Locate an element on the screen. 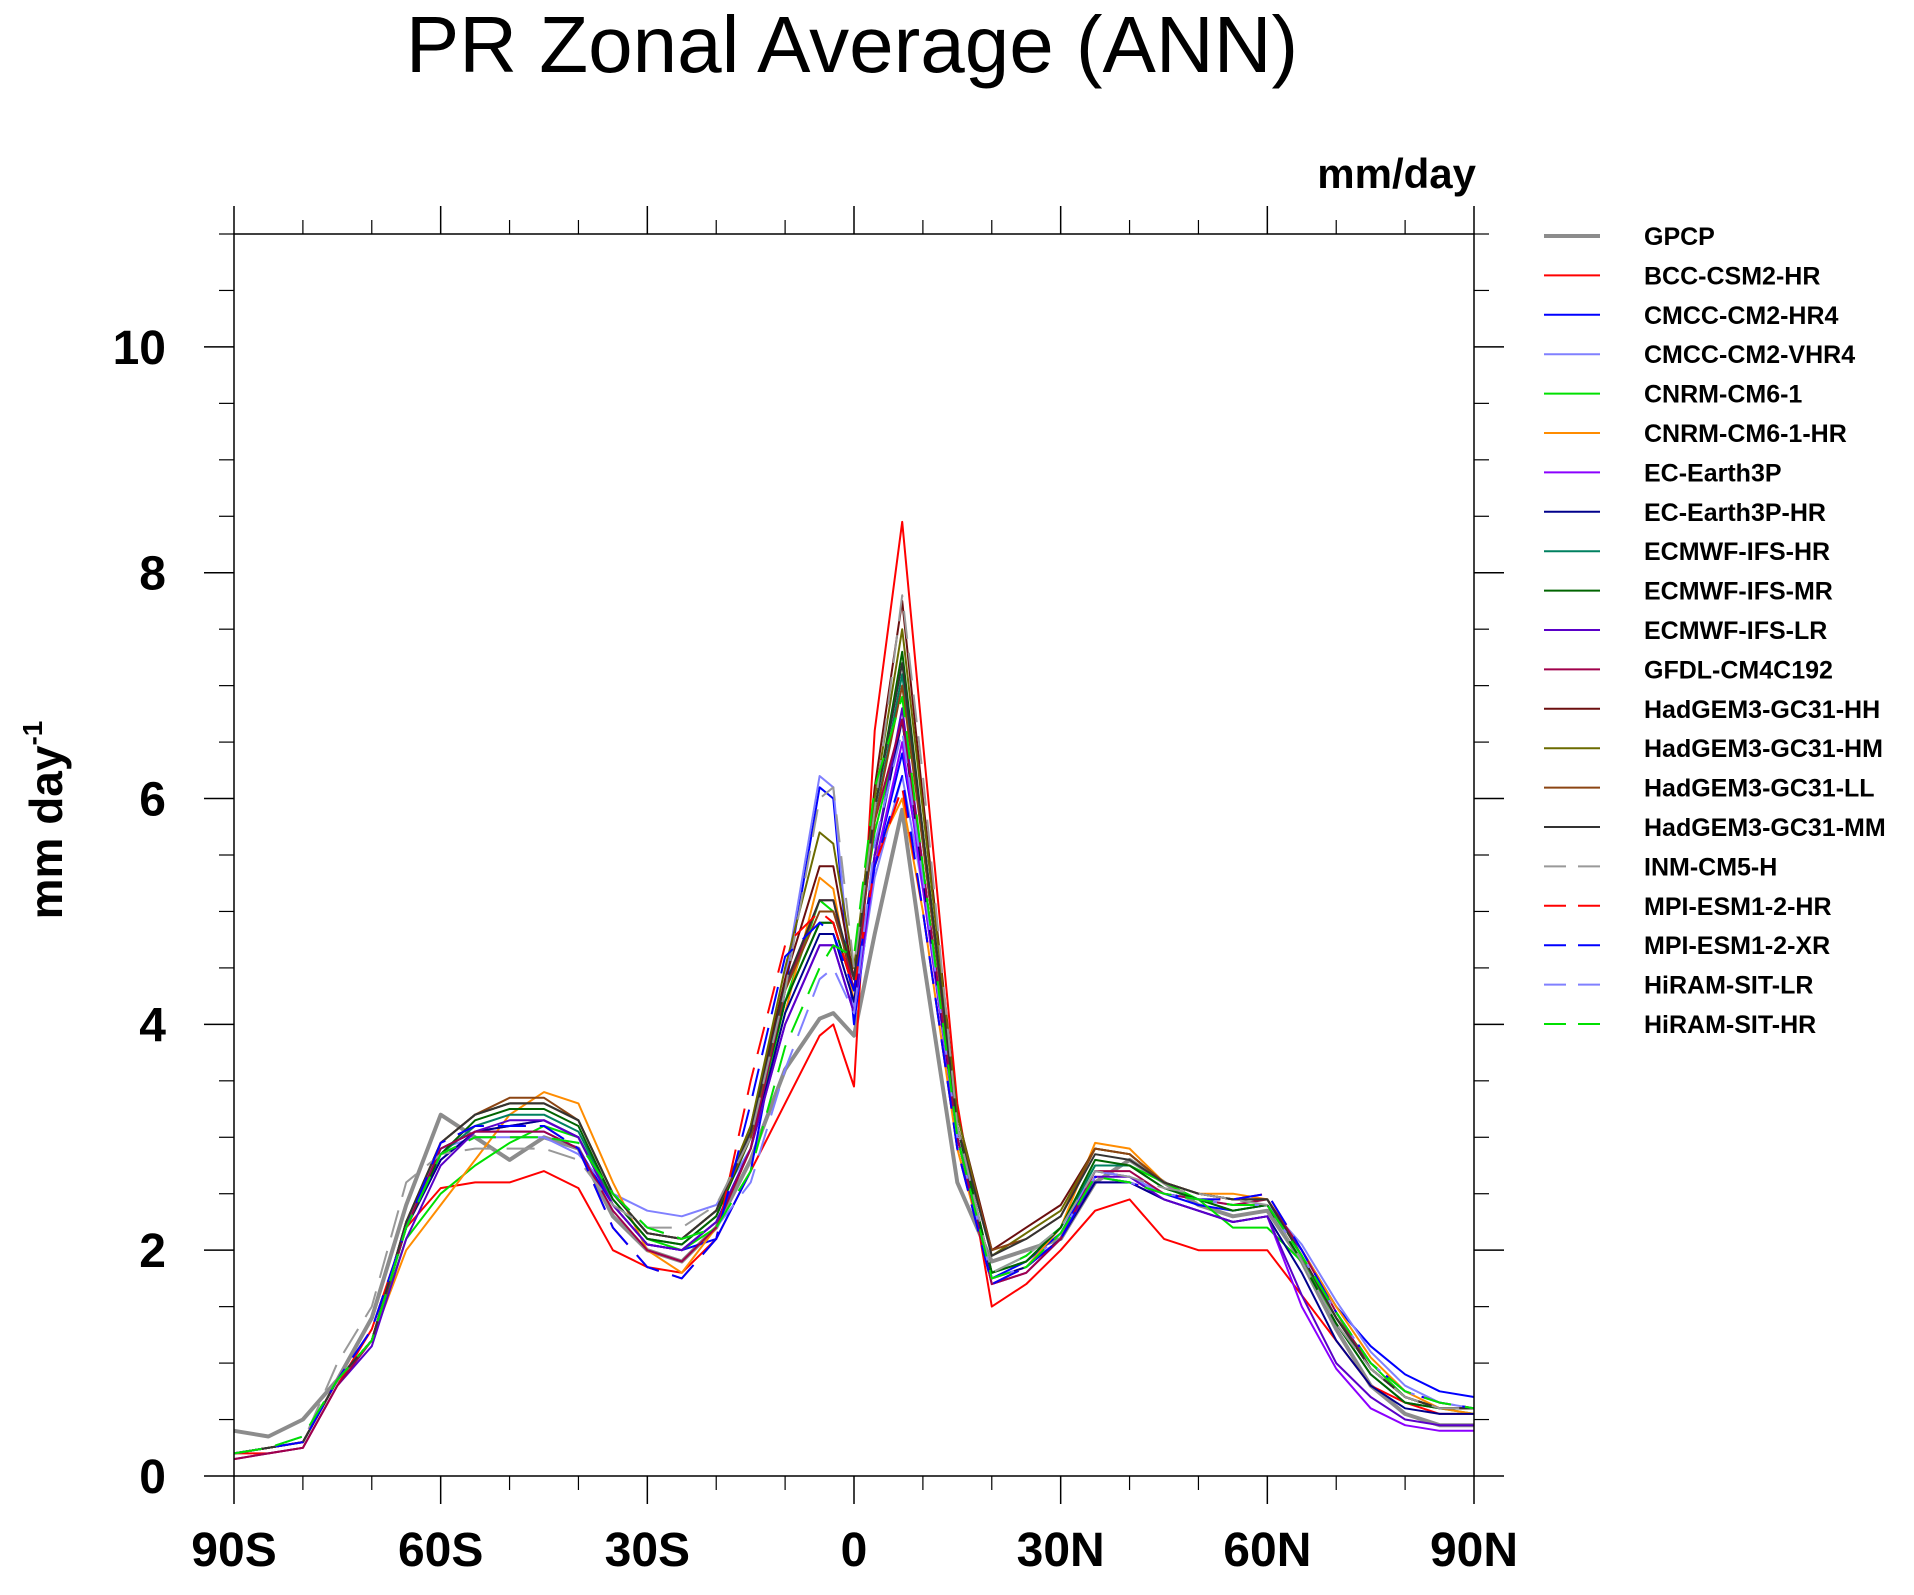 The height and width of the screenshot is (1595, 1914). x-tick-label: 0 is located at coordinates (854, 1550).